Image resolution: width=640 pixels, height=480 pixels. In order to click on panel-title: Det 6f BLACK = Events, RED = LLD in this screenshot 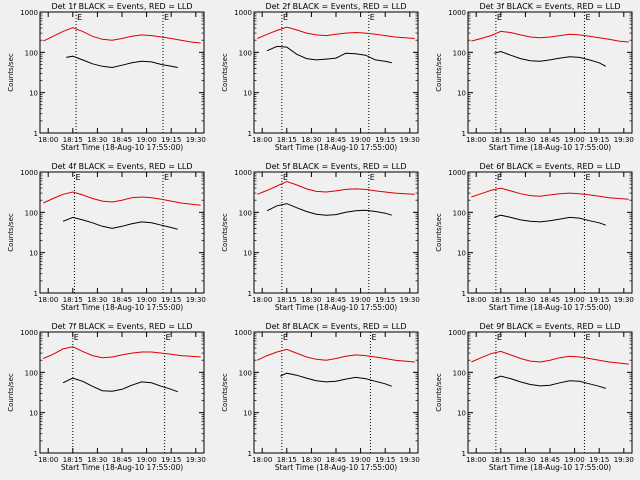, I will do `click(549, 166)`.